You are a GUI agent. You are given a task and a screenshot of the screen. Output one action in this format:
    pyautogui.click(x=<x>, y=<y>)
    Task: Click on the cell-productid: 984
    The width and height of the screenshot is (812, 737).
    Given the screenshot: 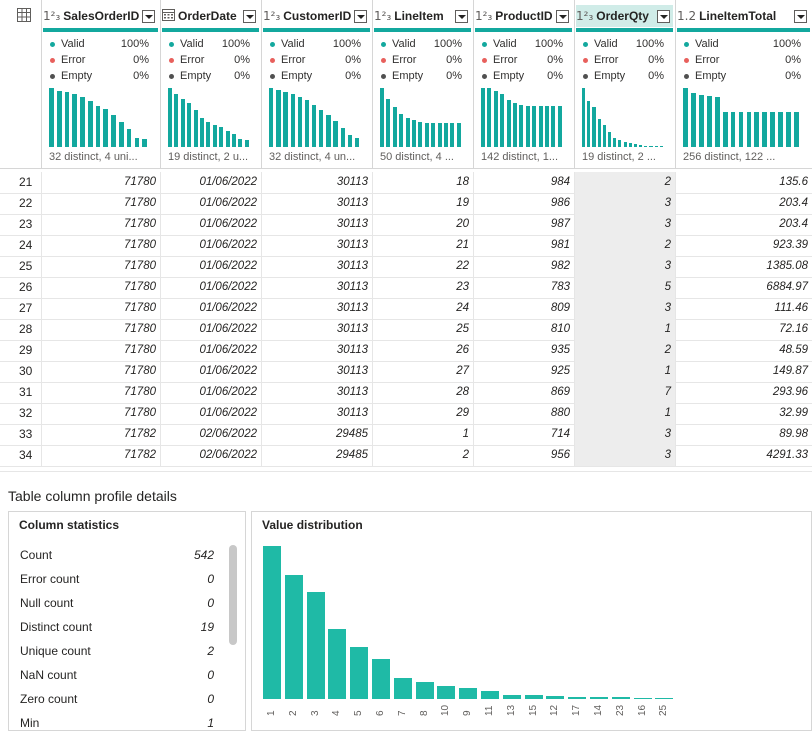 What is the action you would take?
    pyautogui.click(x=523, y=182)
    